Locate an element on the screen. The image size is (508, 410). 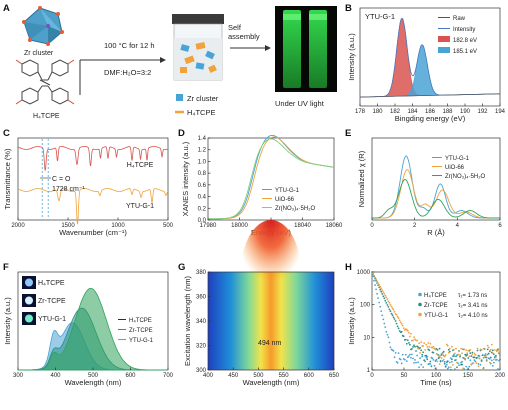
legend-label-f: H₄TCPE is located at coordinates (140, 321).